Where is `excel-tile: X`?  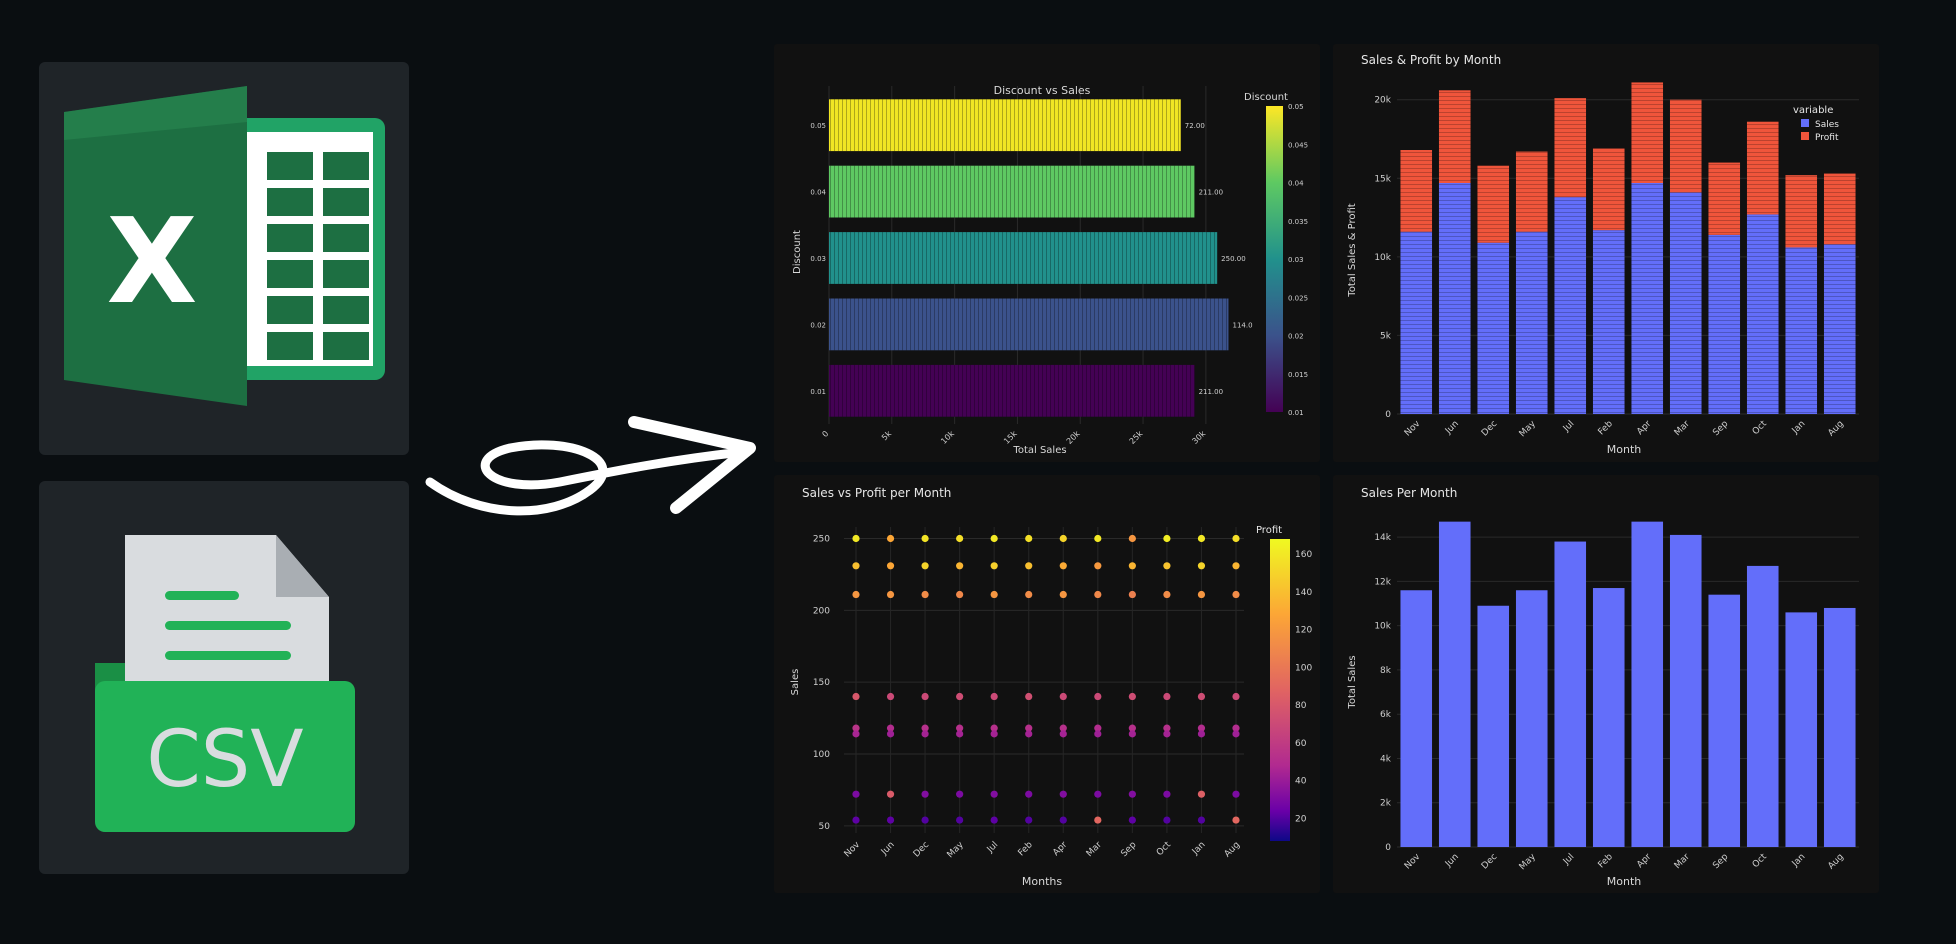
excel-tile: X is located at coordinates (224, 258).